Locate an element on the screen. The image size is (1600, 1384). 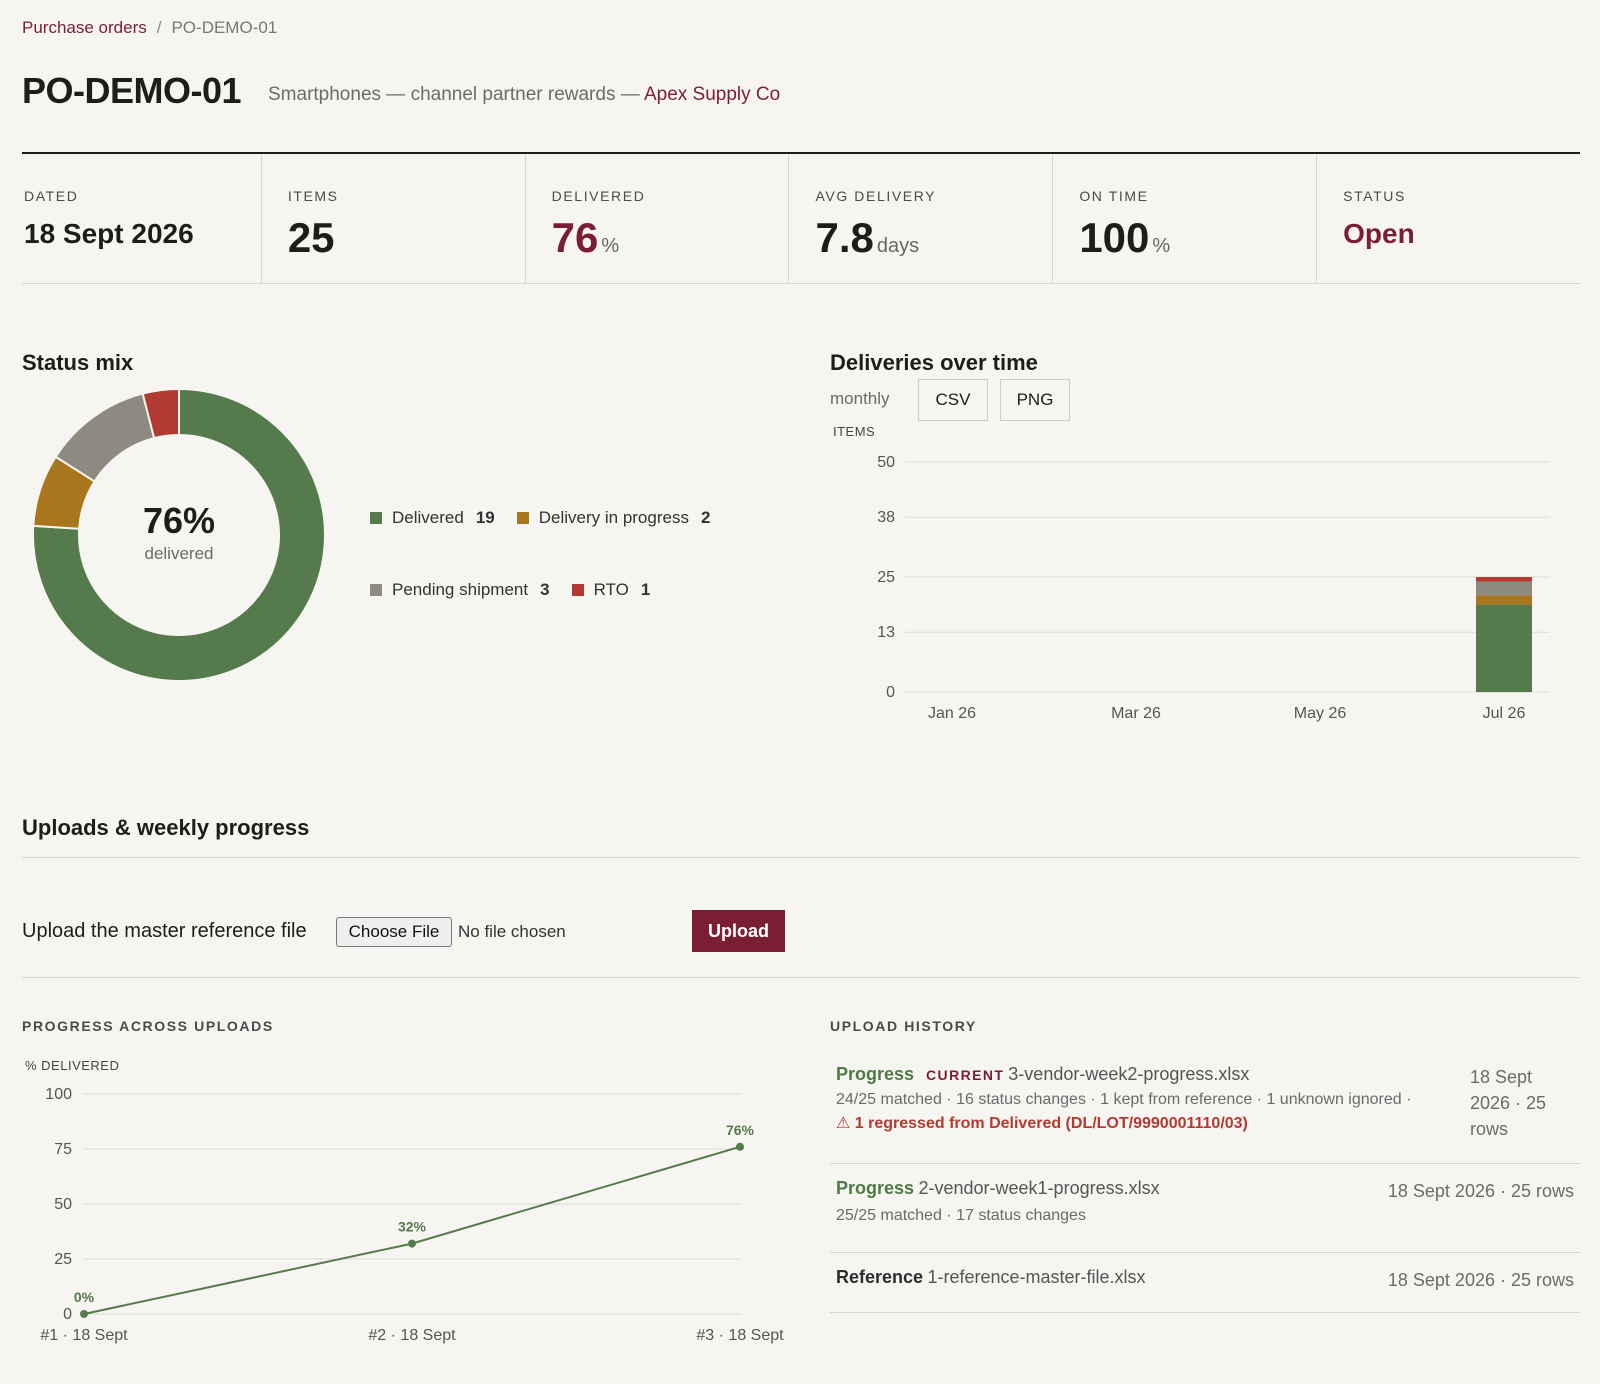
x-tick-label: #2 · 18 Sept is located at coordinates (412, 1335).